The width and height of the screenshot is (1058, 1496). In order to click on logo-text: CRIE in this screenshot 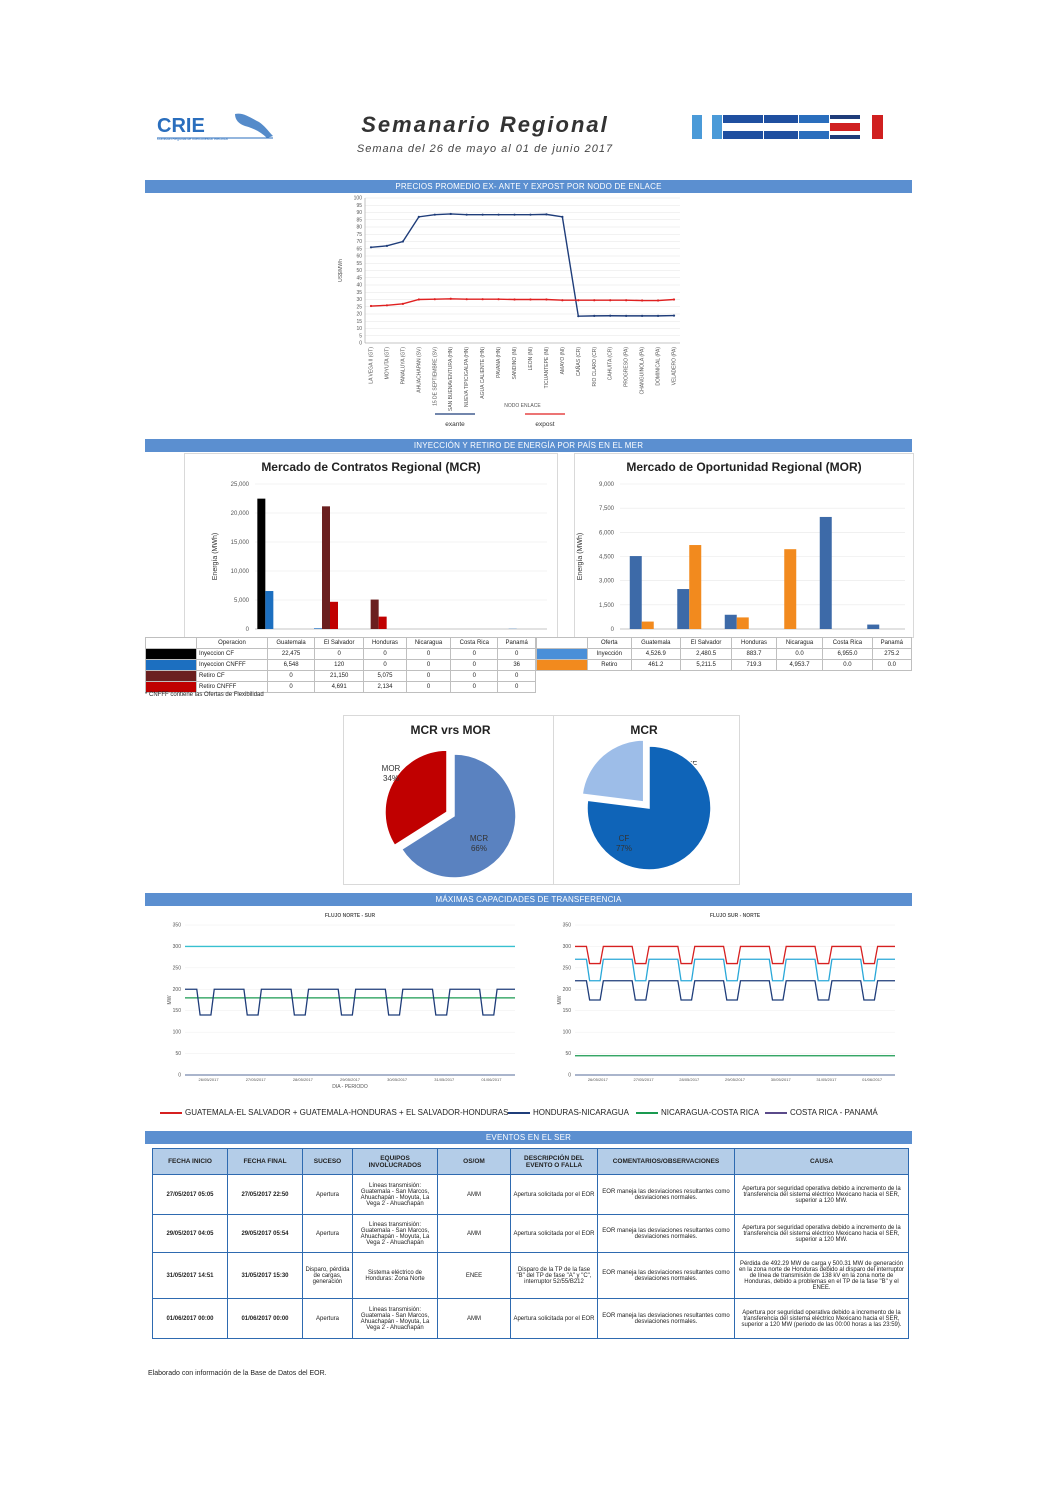, I will do `click(181, 126)`.